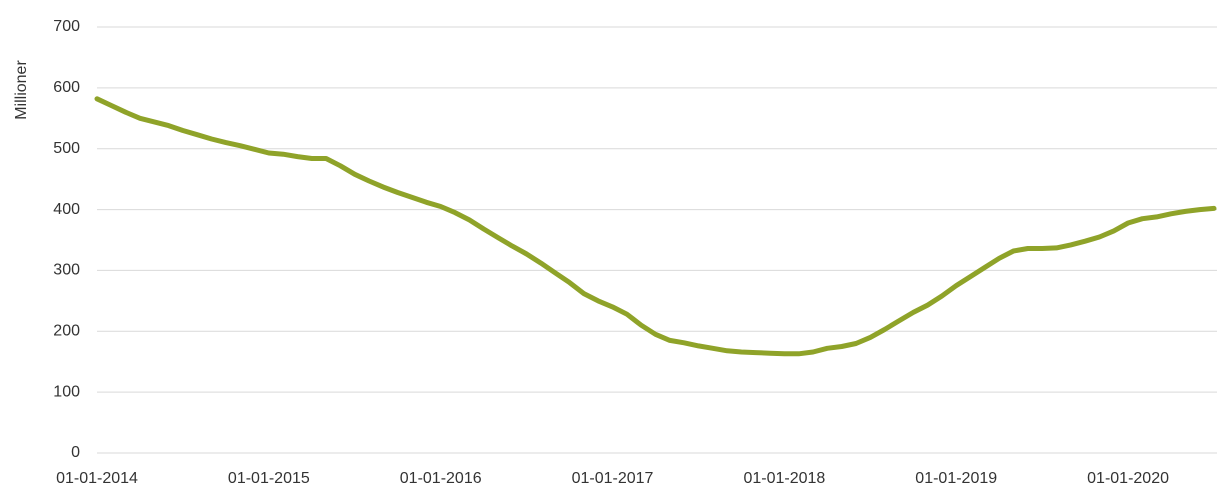 This screenshot has width=1217, height=493. What do you see at coordinates (97, 478) in the screenshot?
I see `x-tick-label: 01-01-2014` at bounding box center [97, 478].